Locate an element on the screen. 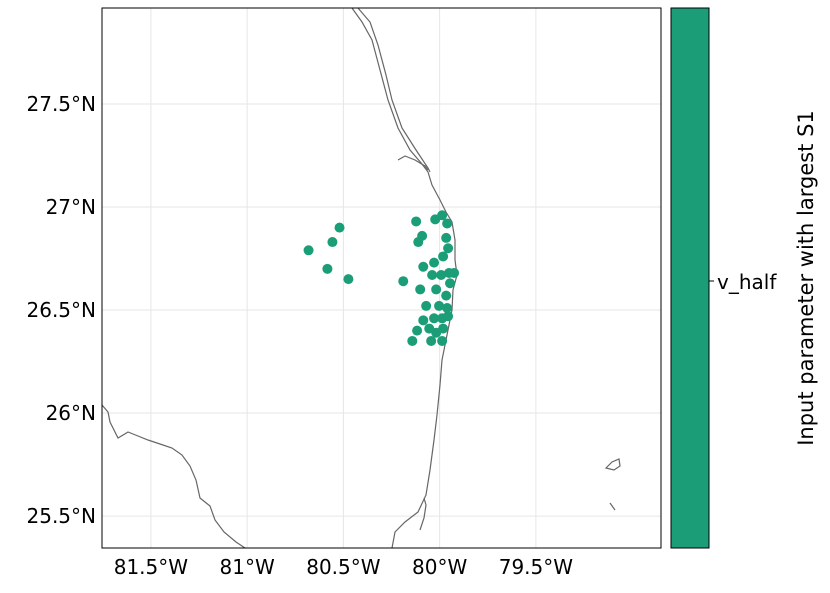 The width and height of the screenshot is (830, 593). y-tick-label: 26.5°N is located at coordinates (62, 310).